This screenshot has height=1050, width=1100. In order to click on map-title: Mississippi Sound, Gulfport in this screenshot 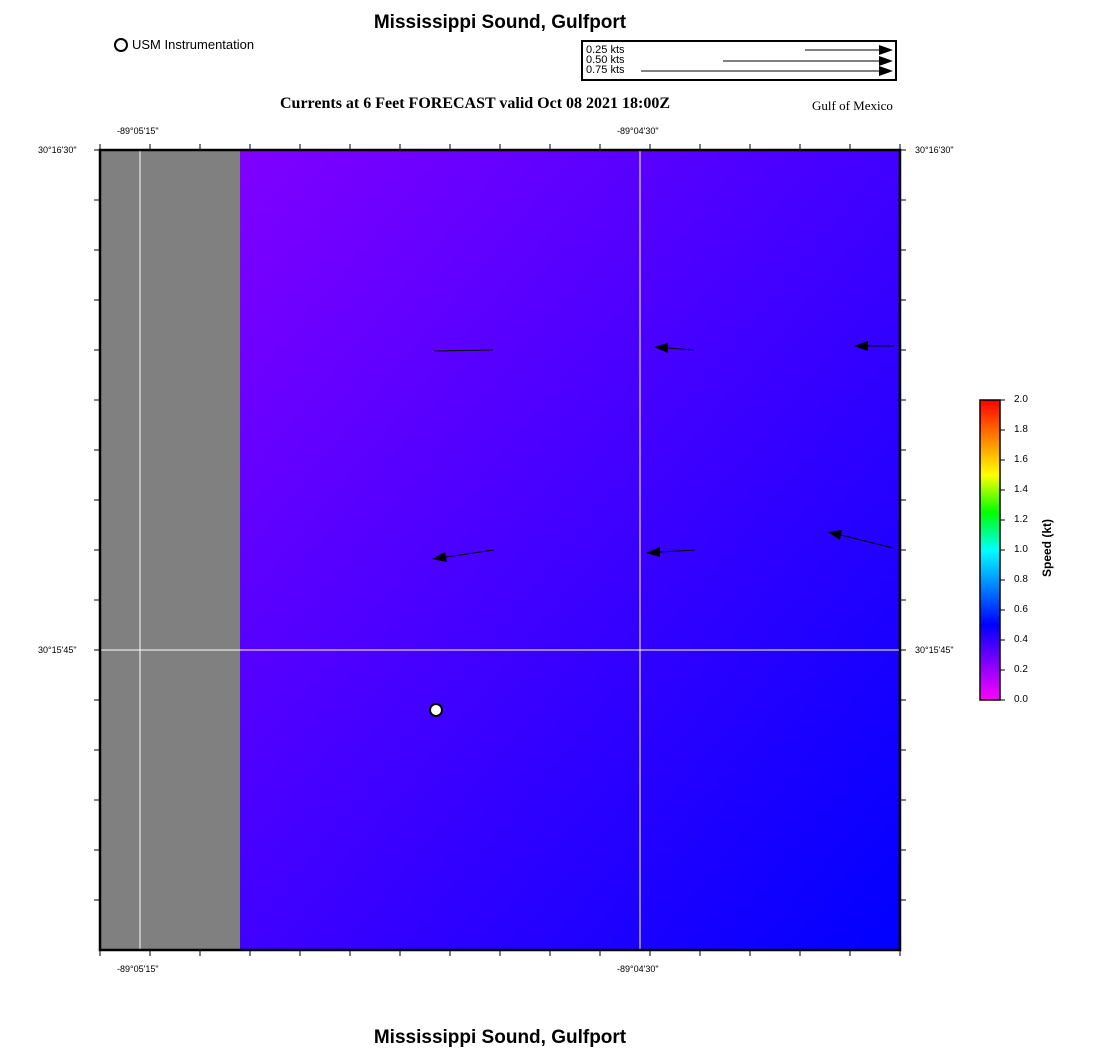, I will do `click(500, 22)`.